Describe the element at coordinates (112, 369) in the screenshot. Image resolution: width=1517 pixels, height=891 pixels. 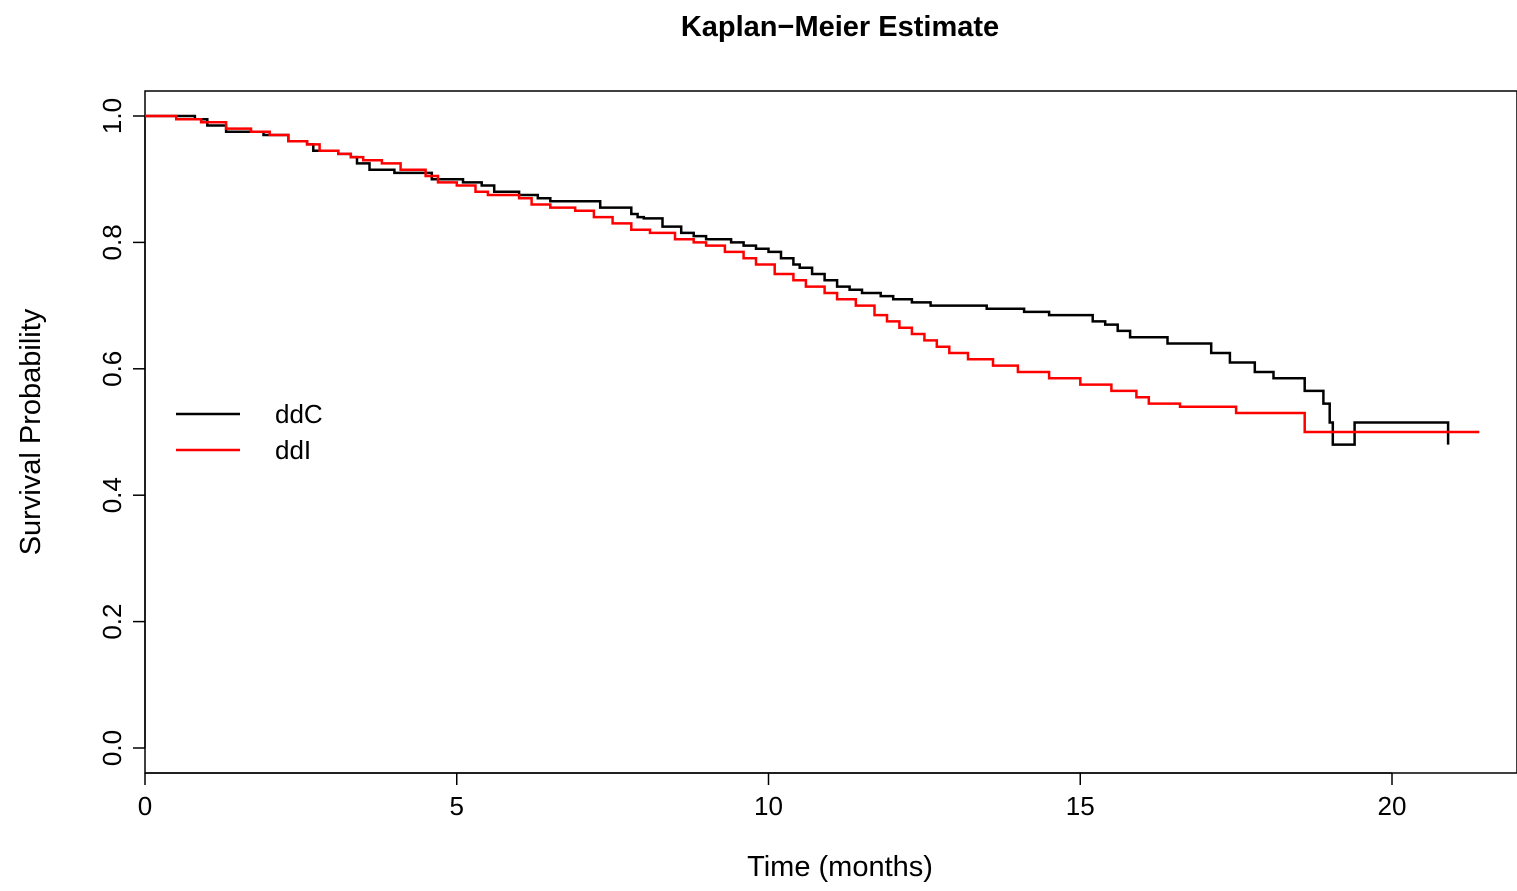
I see `y-tick-label: 0.6` at that location.